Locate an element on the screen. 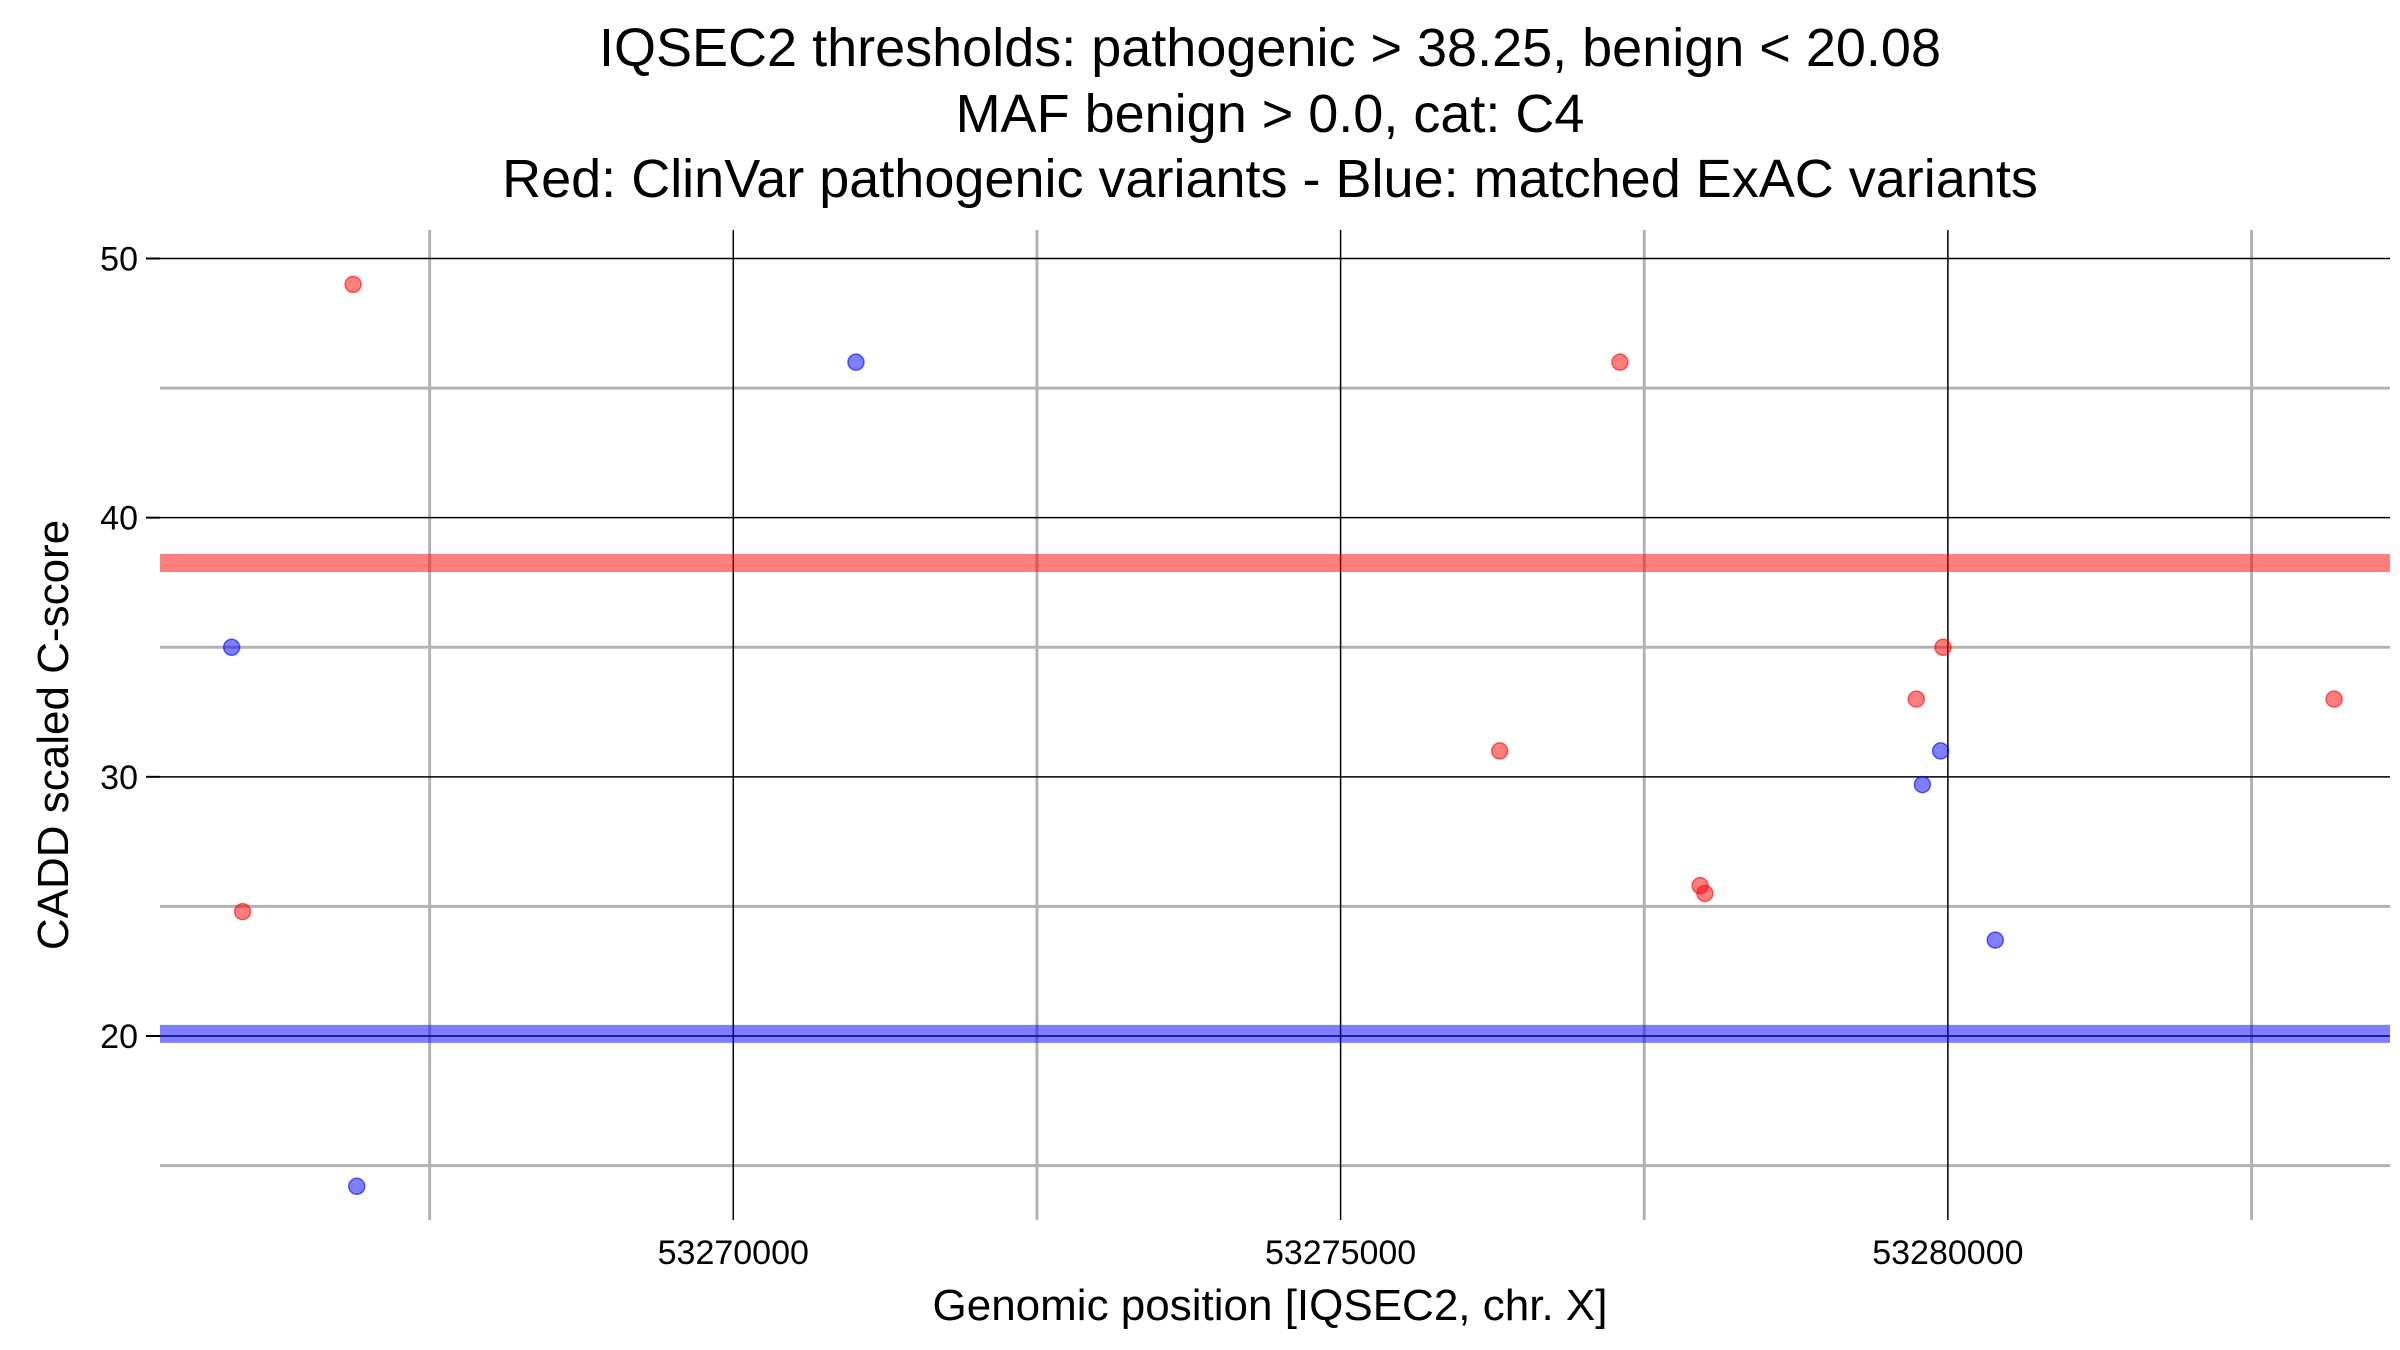 Image resolution: width=2400 pixels, height=1350 pixels. y-tick-label: 50 is located at coordinates (119, 260).